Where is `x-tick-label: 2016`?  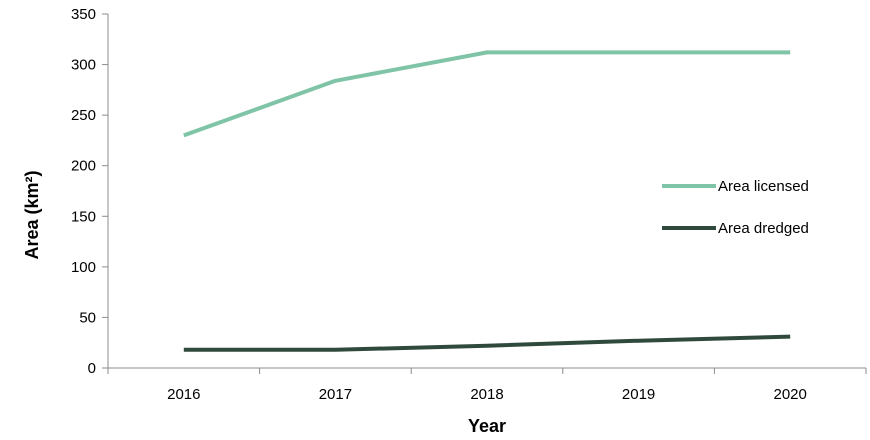
x-tick-label: 2016 is located at coordinates (183, 394).